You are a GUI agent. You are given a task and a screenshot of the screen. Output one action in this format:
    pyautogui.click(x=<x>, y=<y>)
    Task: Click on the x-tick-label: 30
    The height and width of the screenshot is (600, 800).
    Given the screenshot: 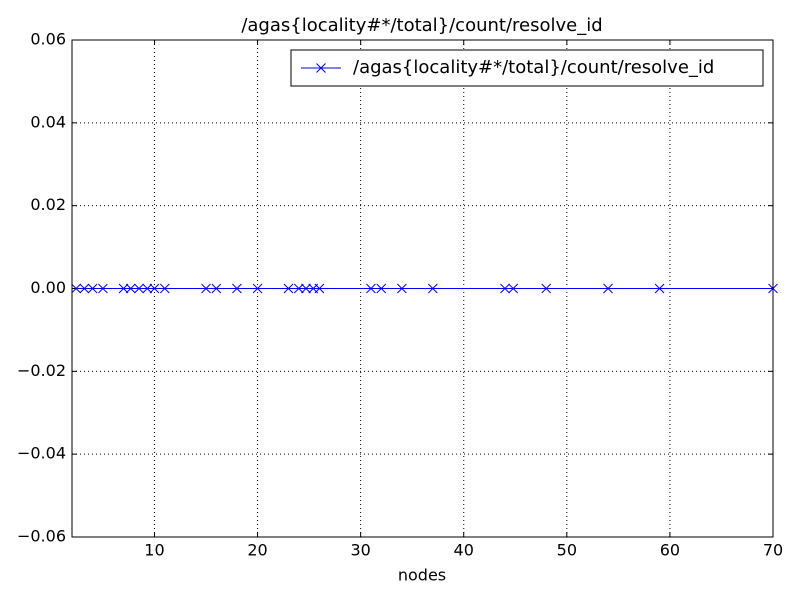 What is the action you would take?
    pyautogui.click(x=360, y=550)
    